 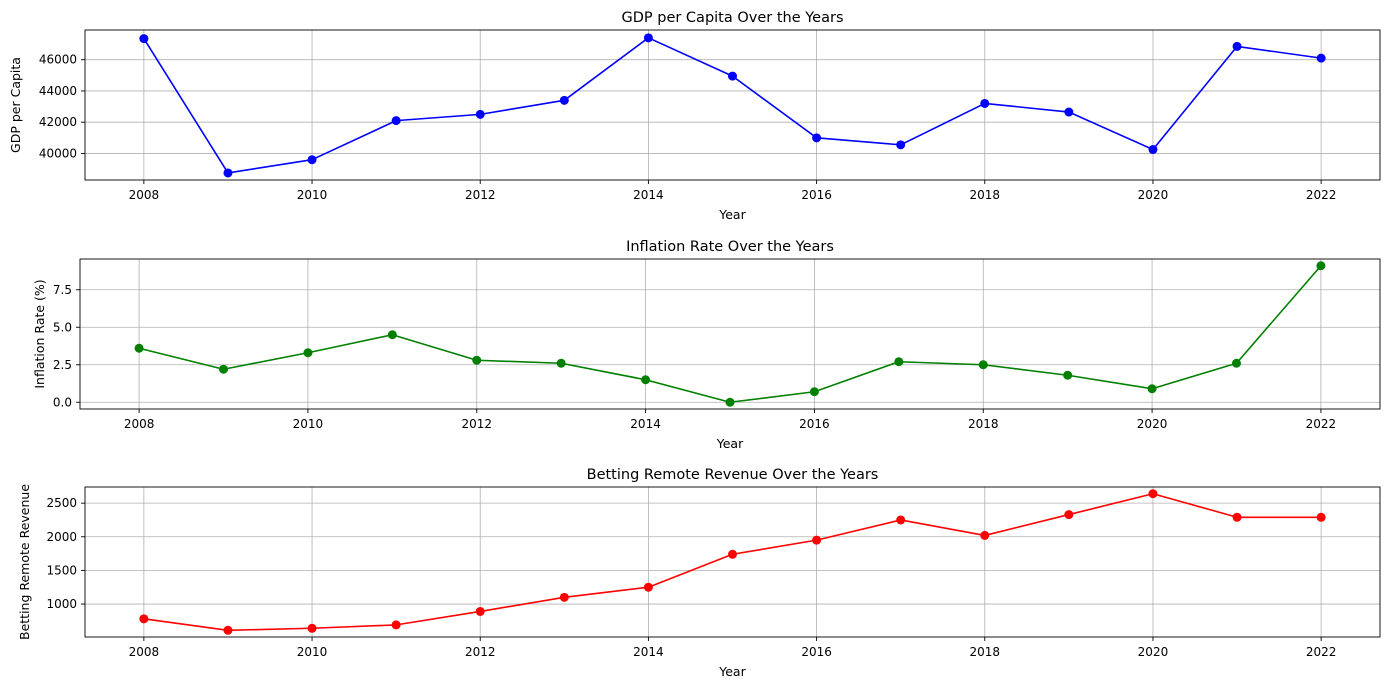 What do you see at coordinates (62, 290) in the screenshot?
I see `y-tick-label: 7.5` at bounding box center [62, 290].